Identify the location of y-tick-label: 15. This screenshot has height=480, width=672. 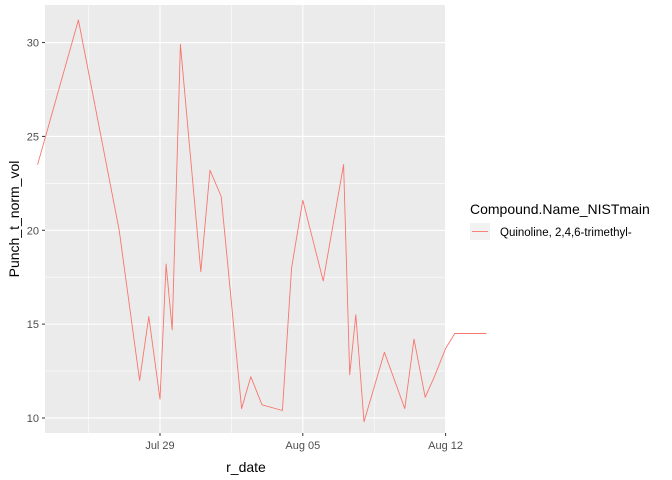
(33, 325).